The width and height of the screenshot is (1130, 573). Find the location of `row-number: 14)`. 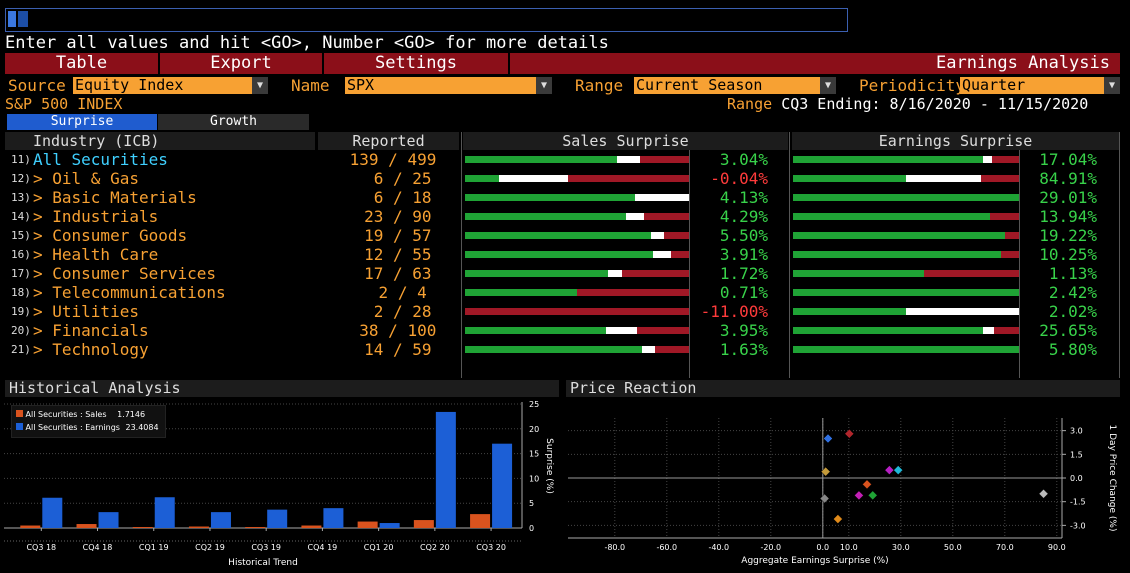

row-number: 14) is located at coordinates (21, 216).